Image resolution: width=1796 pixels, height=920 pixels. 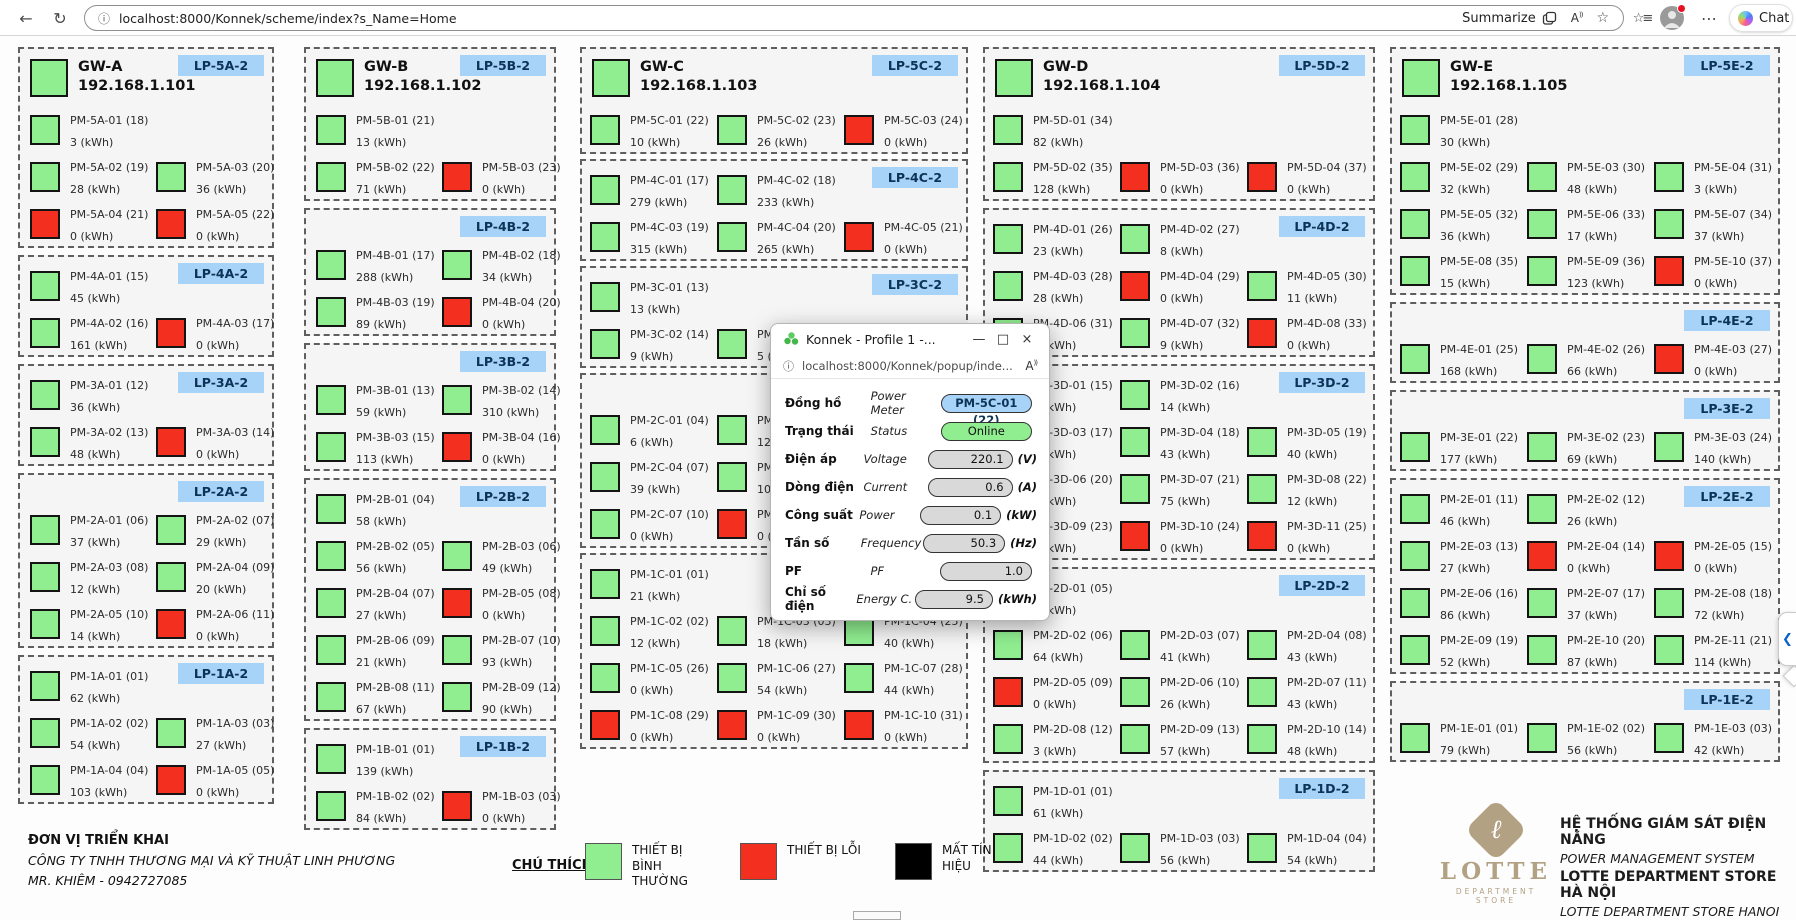 I want to click on minimize-icon: —, so click(x=979, y=339).